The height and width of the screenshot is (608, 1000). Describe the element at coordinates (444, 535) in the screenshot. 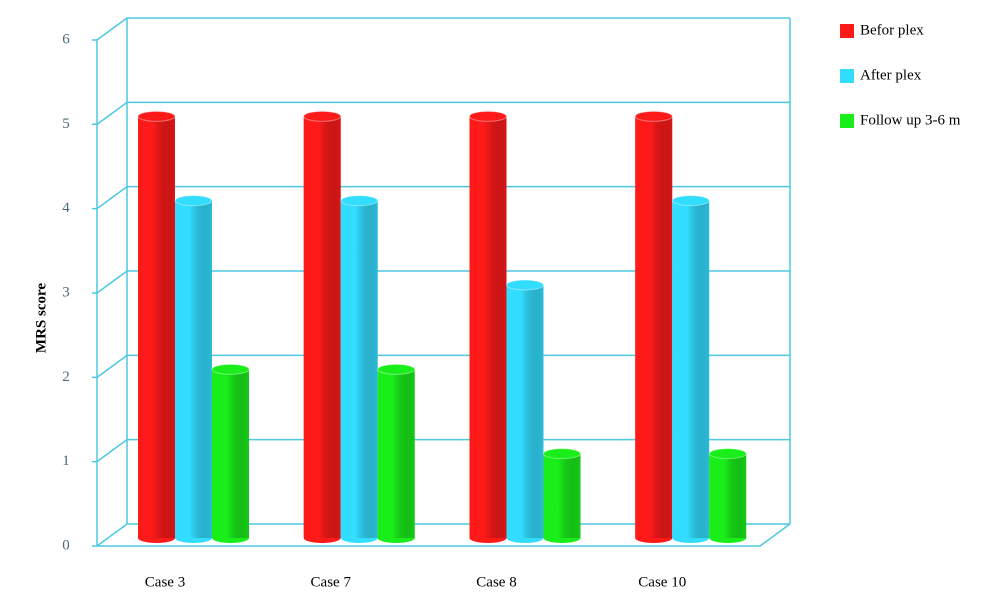

I see `floor-edge` at that location.